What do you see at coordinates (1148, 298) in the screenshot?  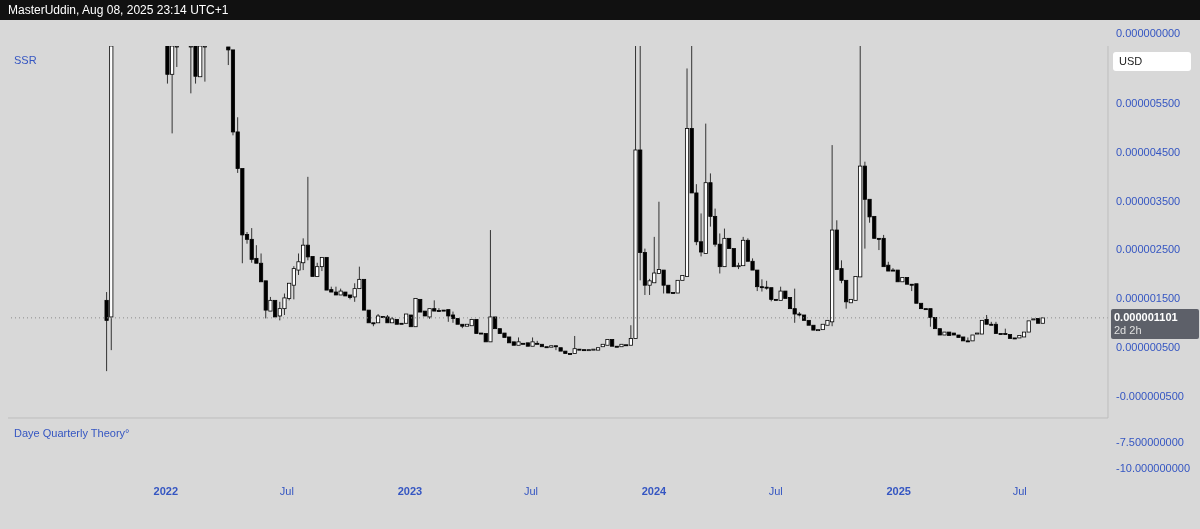 I see `y-tick-label: 0.000001500` at bounding box center [1148, 298].